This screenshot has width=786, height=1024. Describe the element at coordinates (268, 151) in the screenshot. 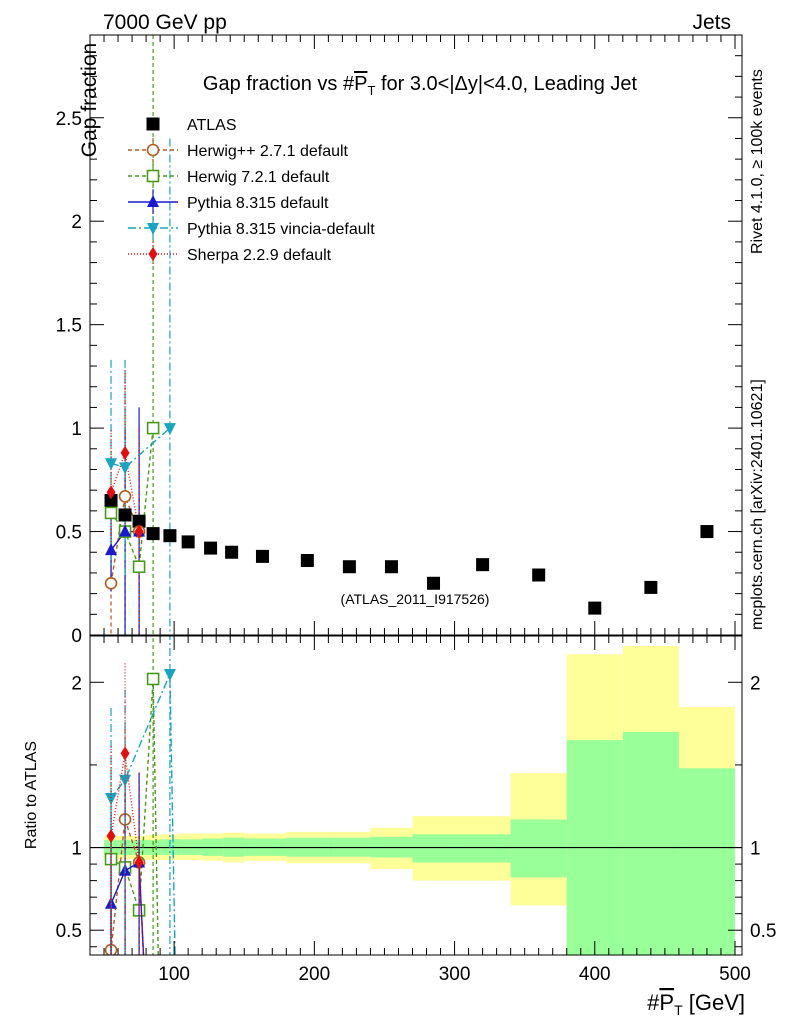

I see `legend-label-herwigpp: Herwig++ 2.7.1 default` at that location.